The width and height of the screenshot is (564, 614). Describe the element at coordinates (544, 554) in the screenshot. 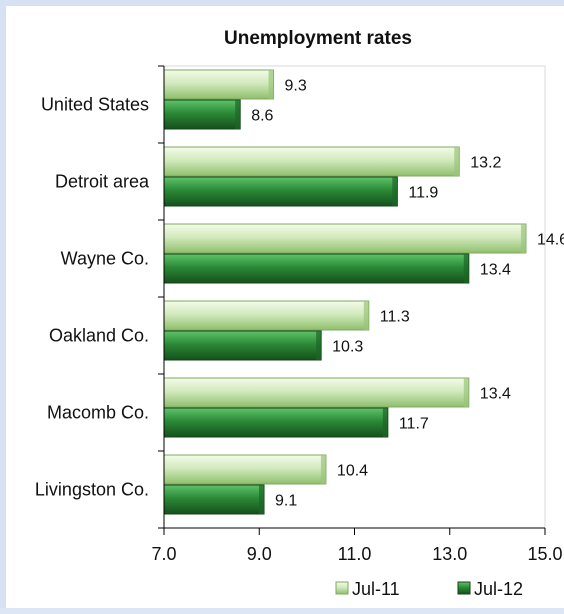

I see `x-tick-label: 15.0` at that location.